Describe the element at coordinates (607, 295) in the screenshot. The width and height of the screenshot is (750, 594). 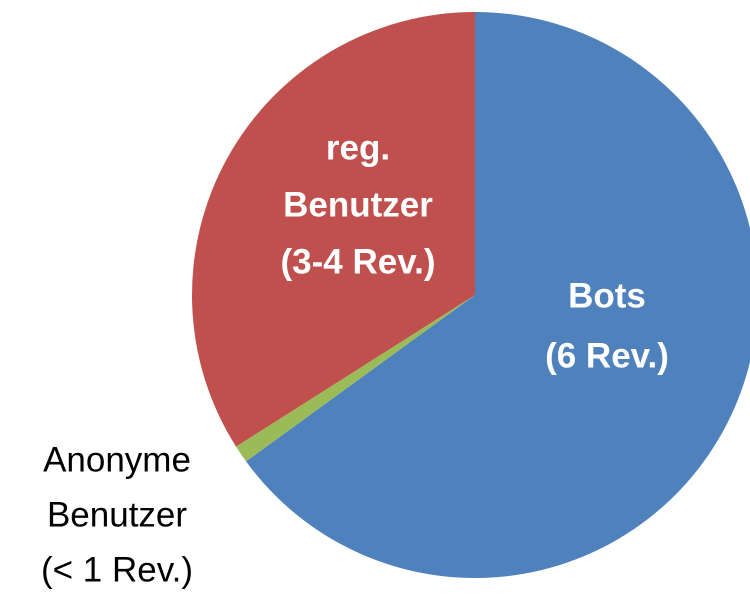
I see `slice-label: Bots` at that location.